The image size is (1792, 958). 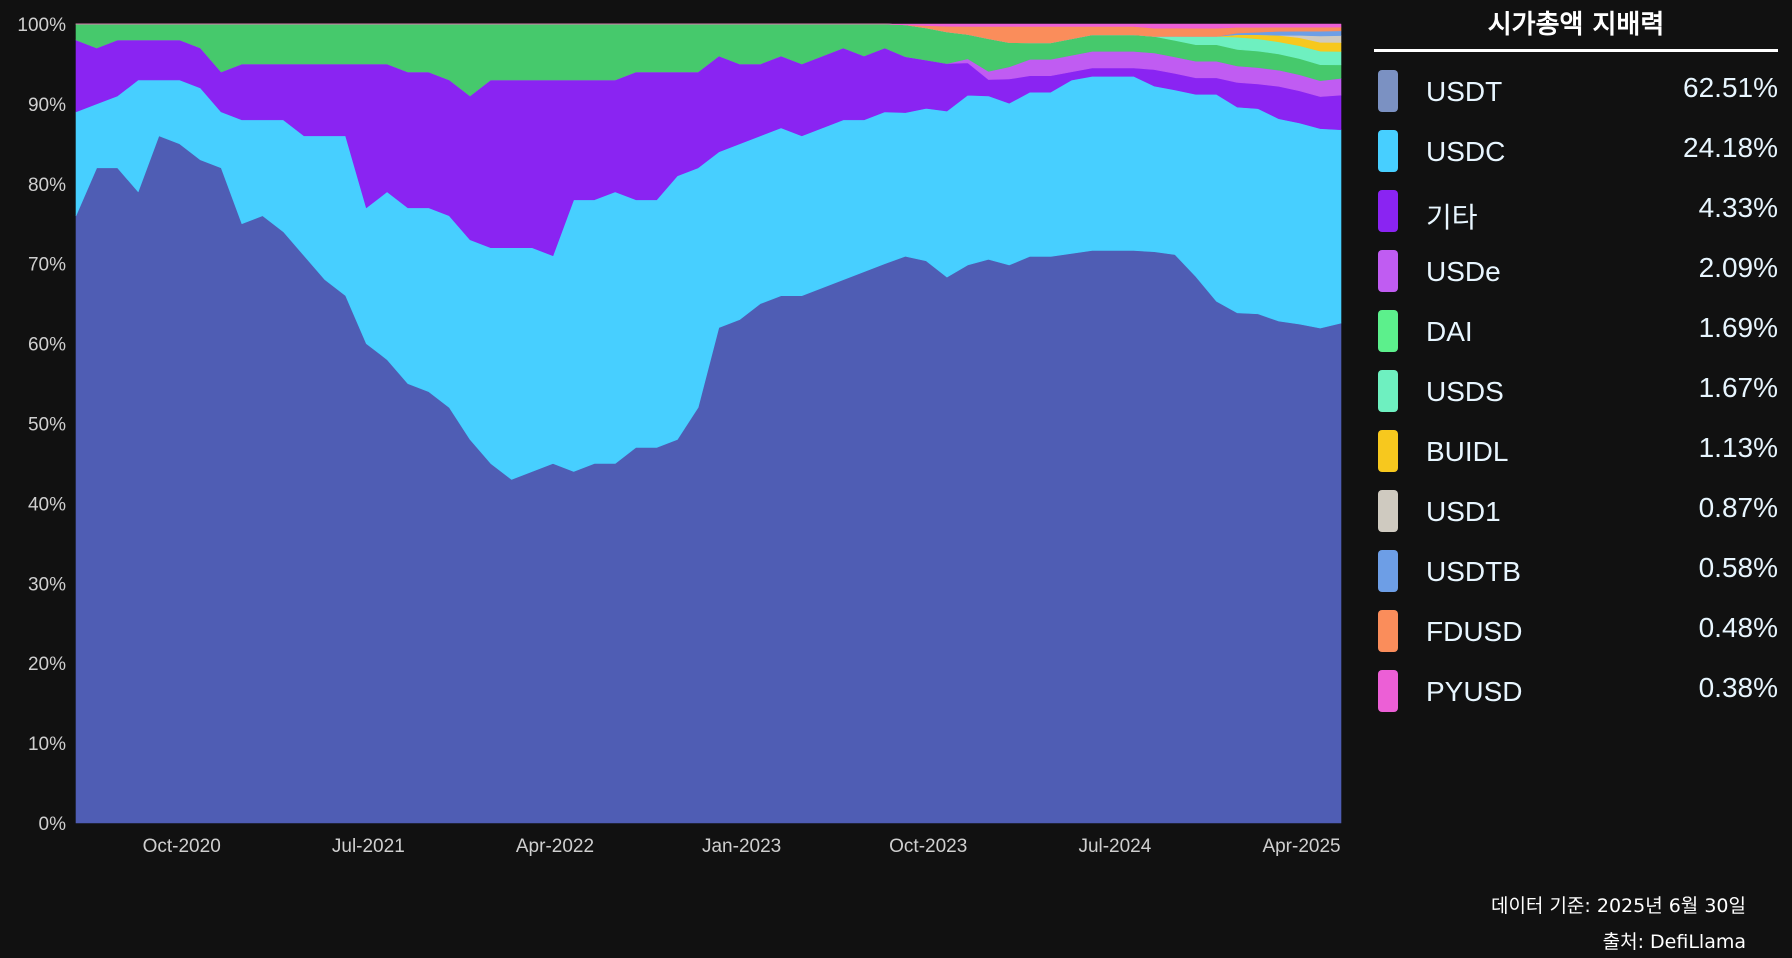 I want to click on legend-item: FDUSD 0.48%, so click(x=1576, y=632).